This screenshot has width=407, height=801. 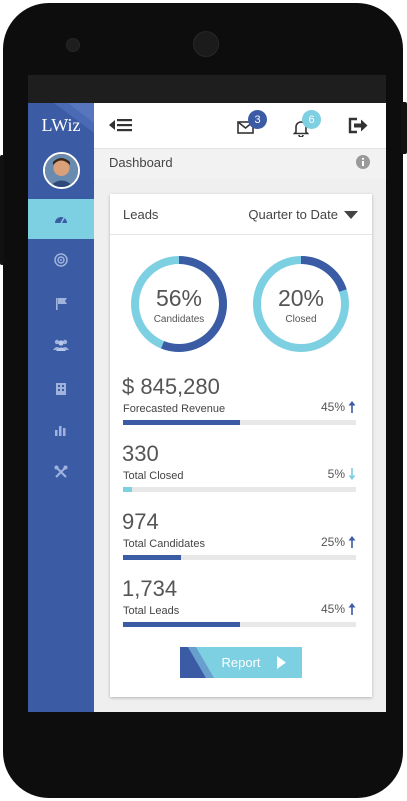 I want to click on metric-percent: 5%, so click(x=342, y=474).